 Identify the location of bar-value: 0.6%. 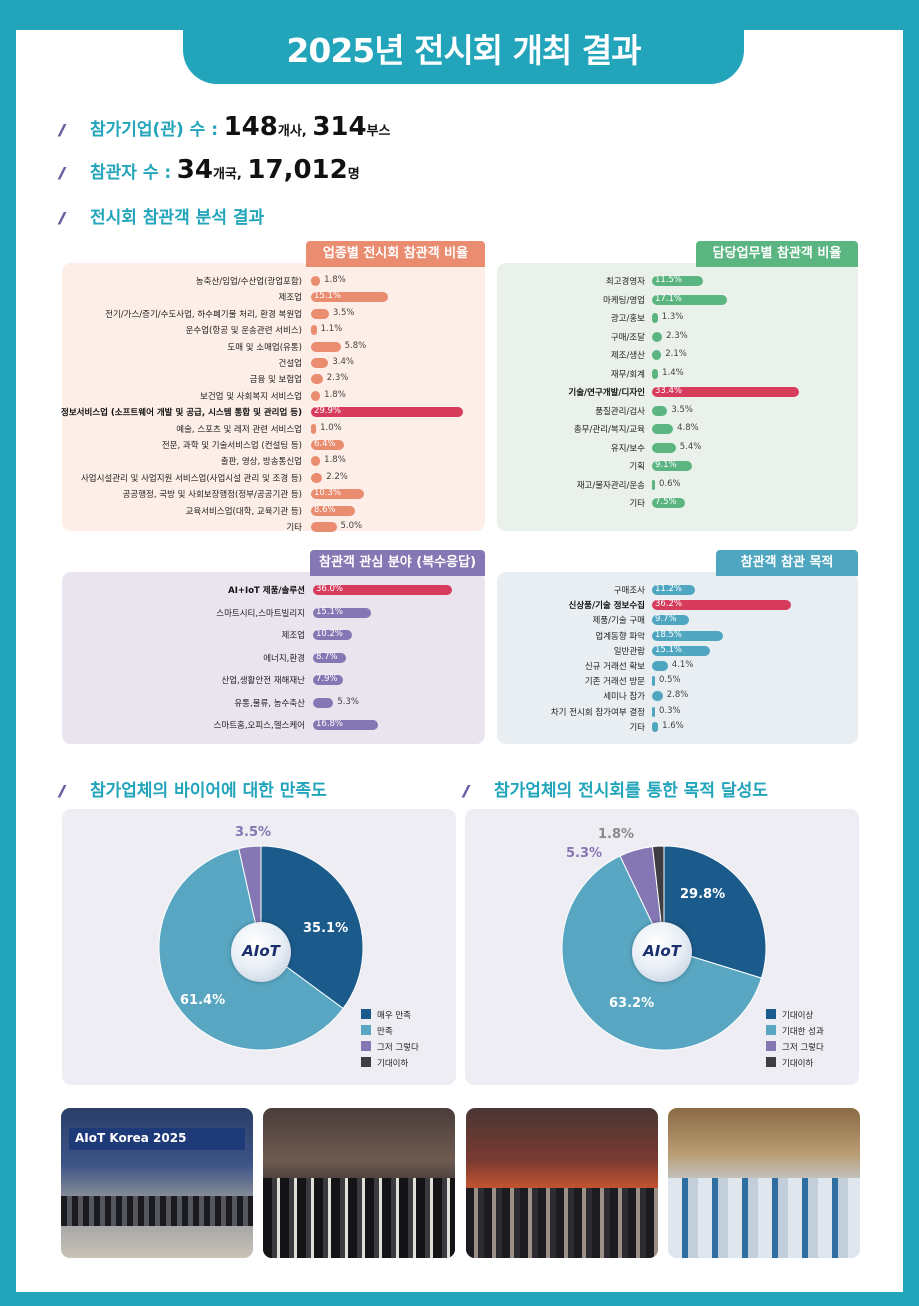
(670, 483).